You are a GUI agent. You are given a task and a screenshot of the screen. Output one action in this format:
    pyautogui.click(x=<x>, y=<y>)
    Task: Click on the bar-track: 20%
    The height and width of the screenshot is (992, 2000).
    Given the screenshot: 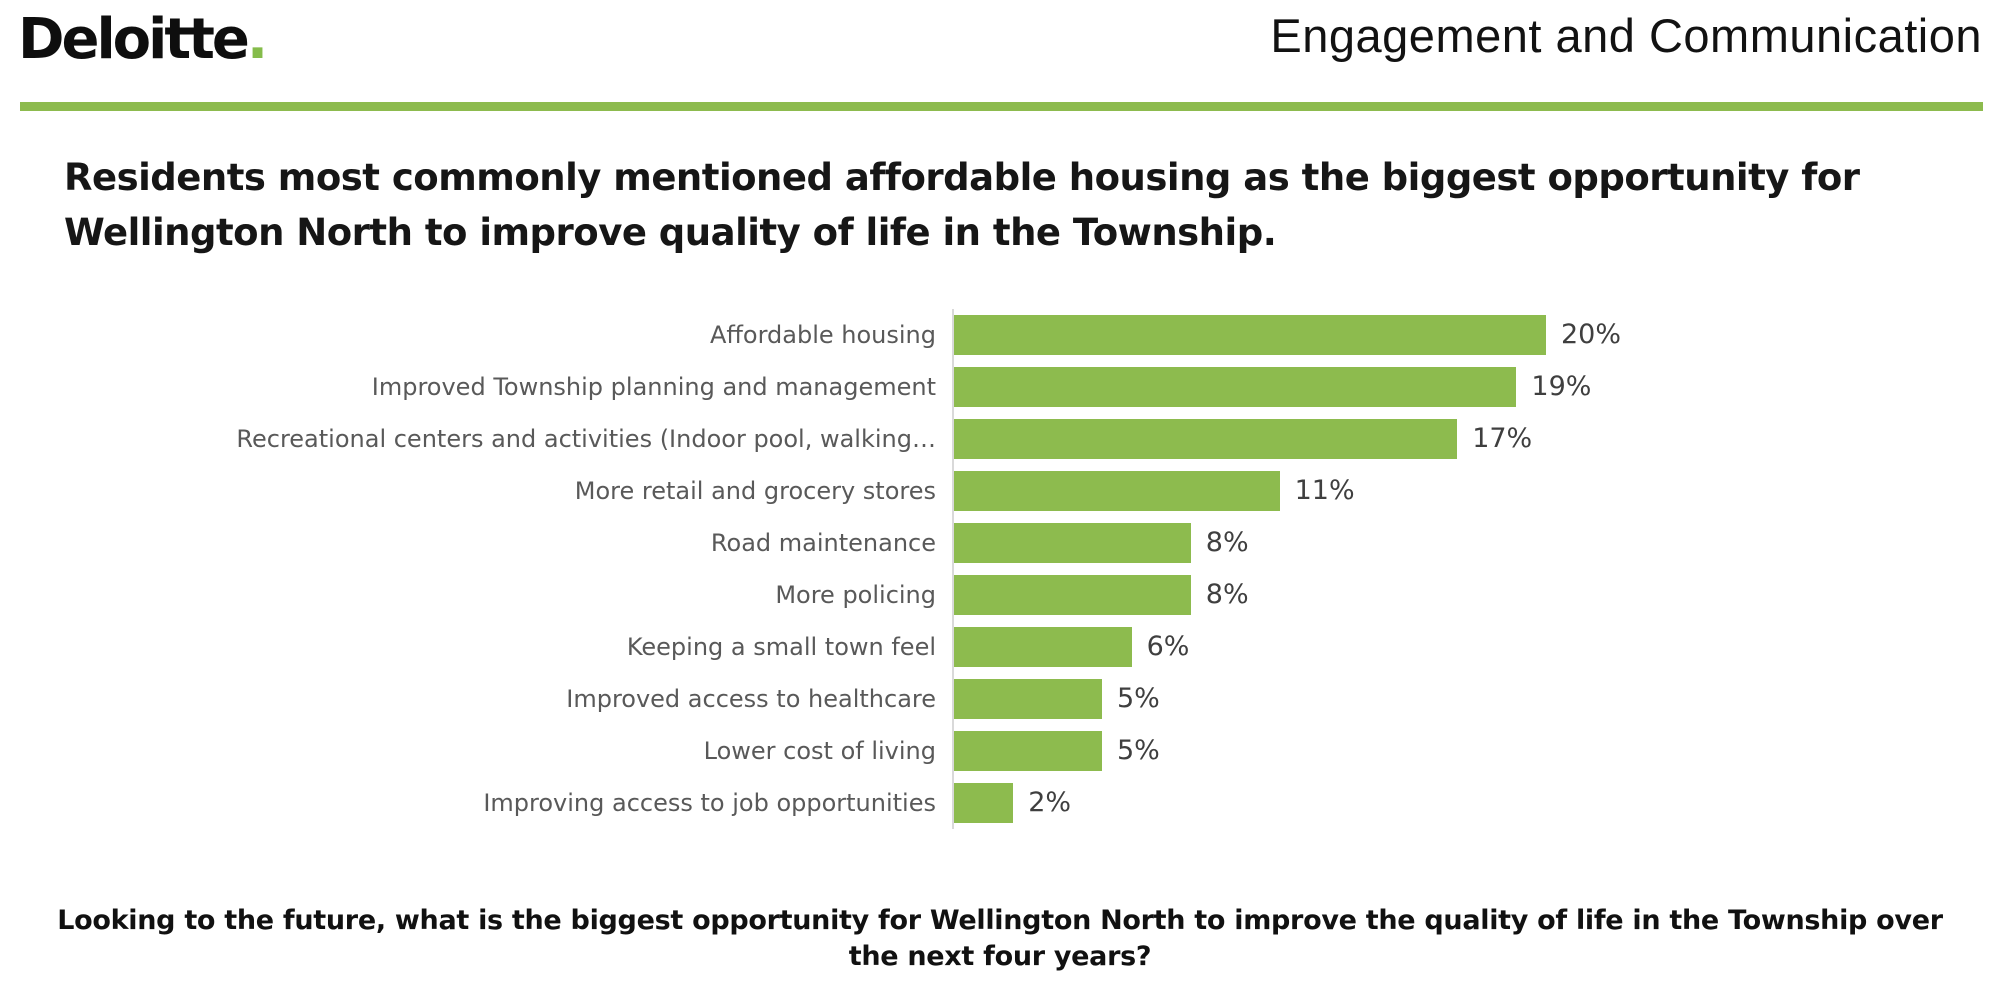 What is the action you would take?
    pyautogui.click(x=1476, y=334)
    